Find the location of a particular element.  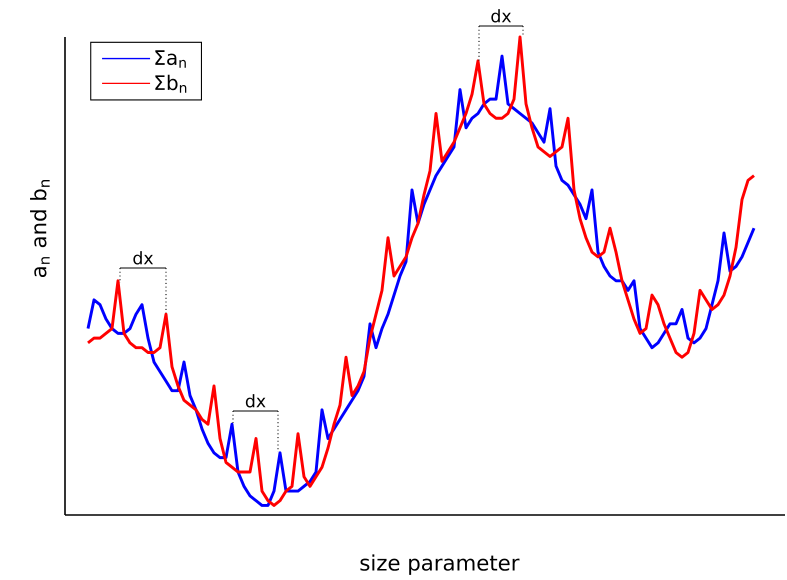

x-axis-title: size parameter is located at coordinates (440, 564).